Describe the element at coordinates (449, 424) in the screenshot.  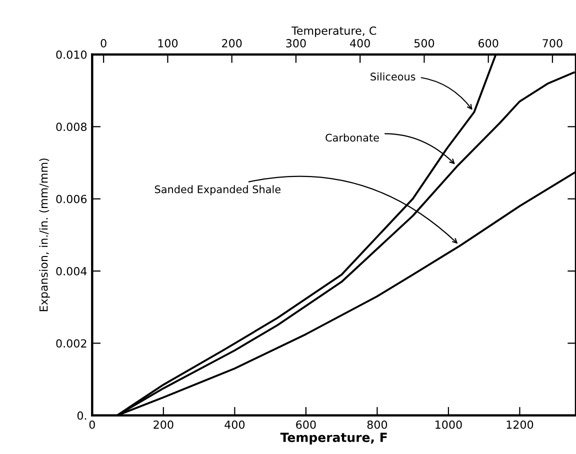
I see `x-tick-label: 1000` at that location.